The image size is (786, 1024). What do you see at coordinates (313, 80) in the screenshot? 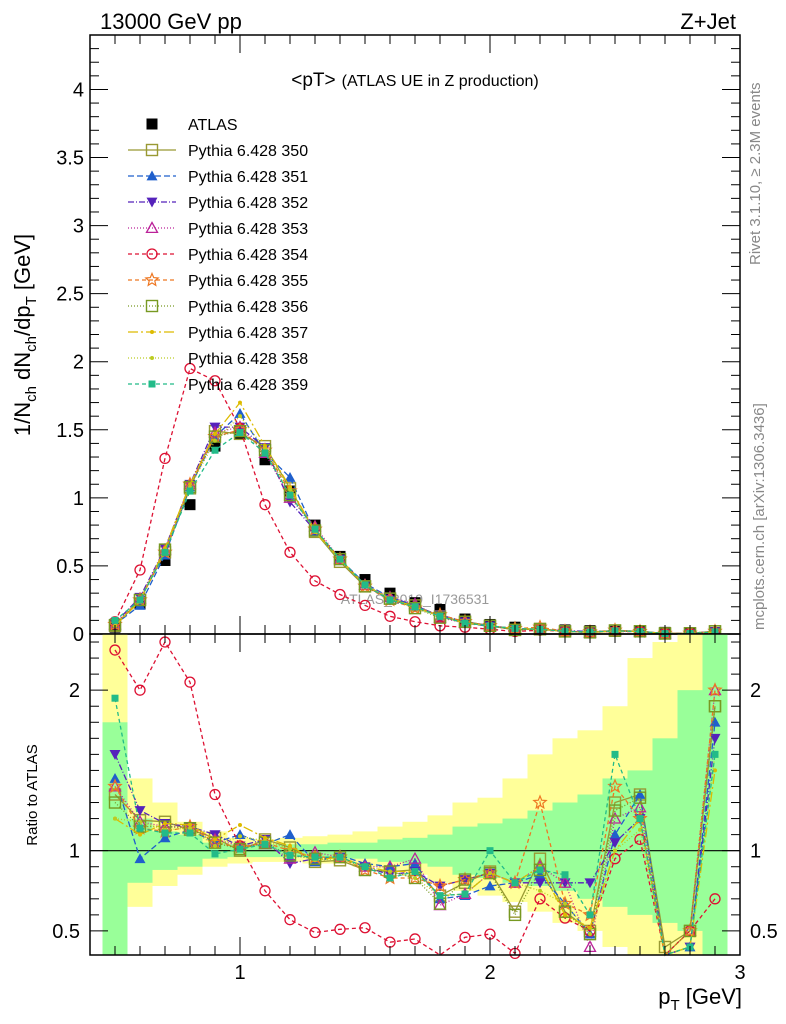
I see `main-title-text: <pT>` at bounding box center [313, 80].